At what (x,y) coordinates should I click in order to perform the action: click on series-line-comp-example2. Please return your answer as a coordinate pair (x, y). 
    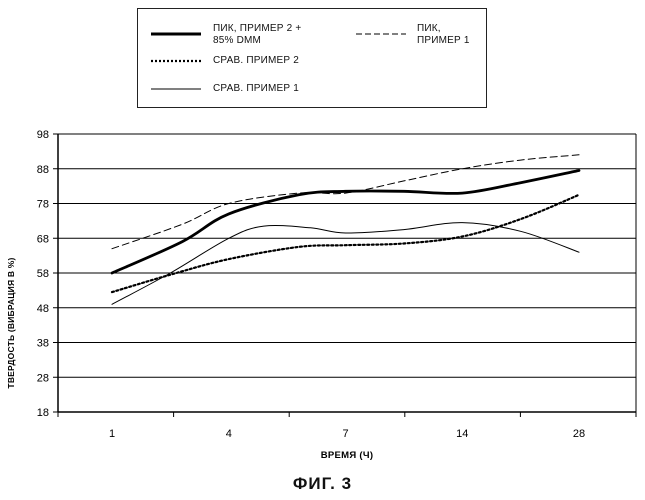
    Looking at the image, I should click on (345, 243).